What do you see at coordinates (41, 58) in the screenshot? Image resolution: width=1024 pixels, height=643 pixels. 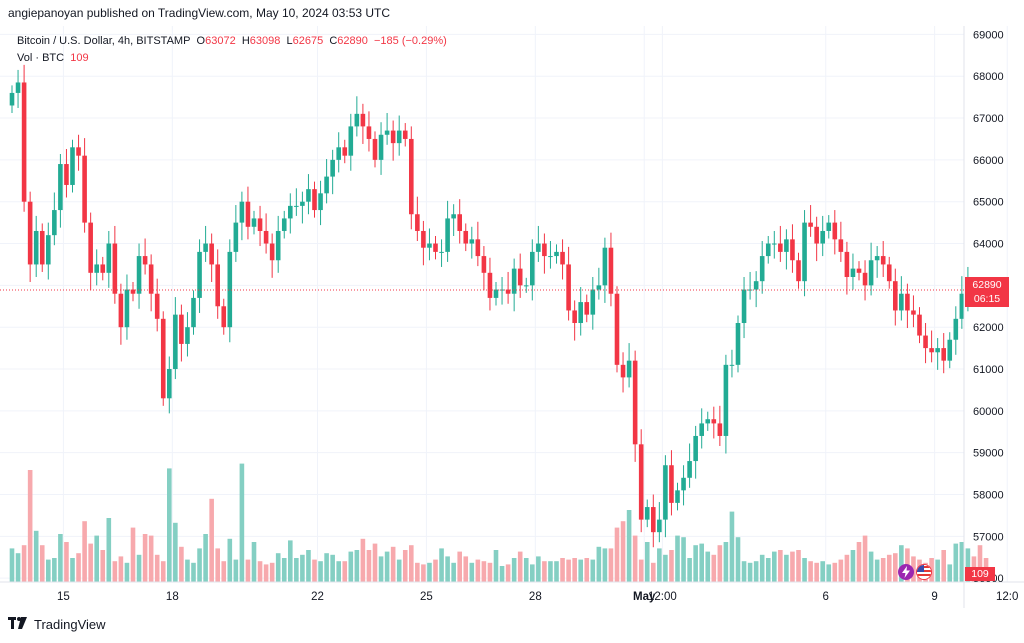 I see `volume-label: Vol · BTC` at bounding box center [41, 58].